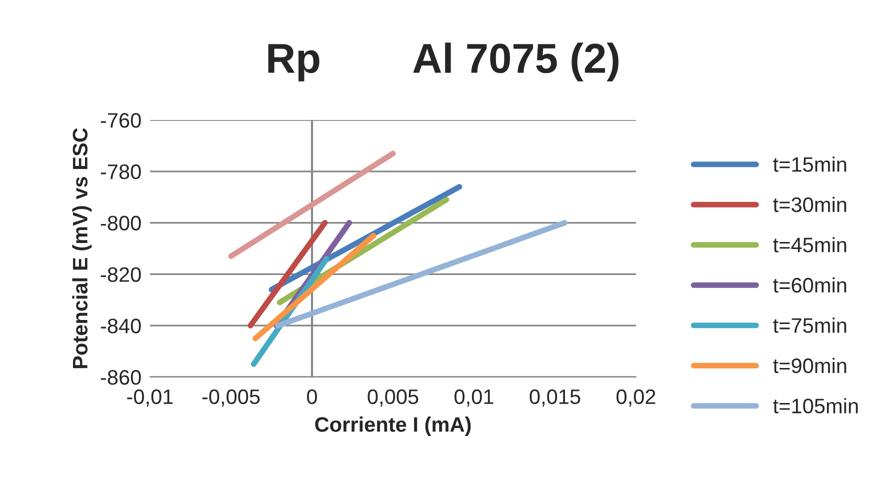 The width and height of the screenshot is (872, 492). What do you see at coordinates (809, 366) in the screenshot?
I see `legend-label: t=90min` at bounding box center [809, 366].